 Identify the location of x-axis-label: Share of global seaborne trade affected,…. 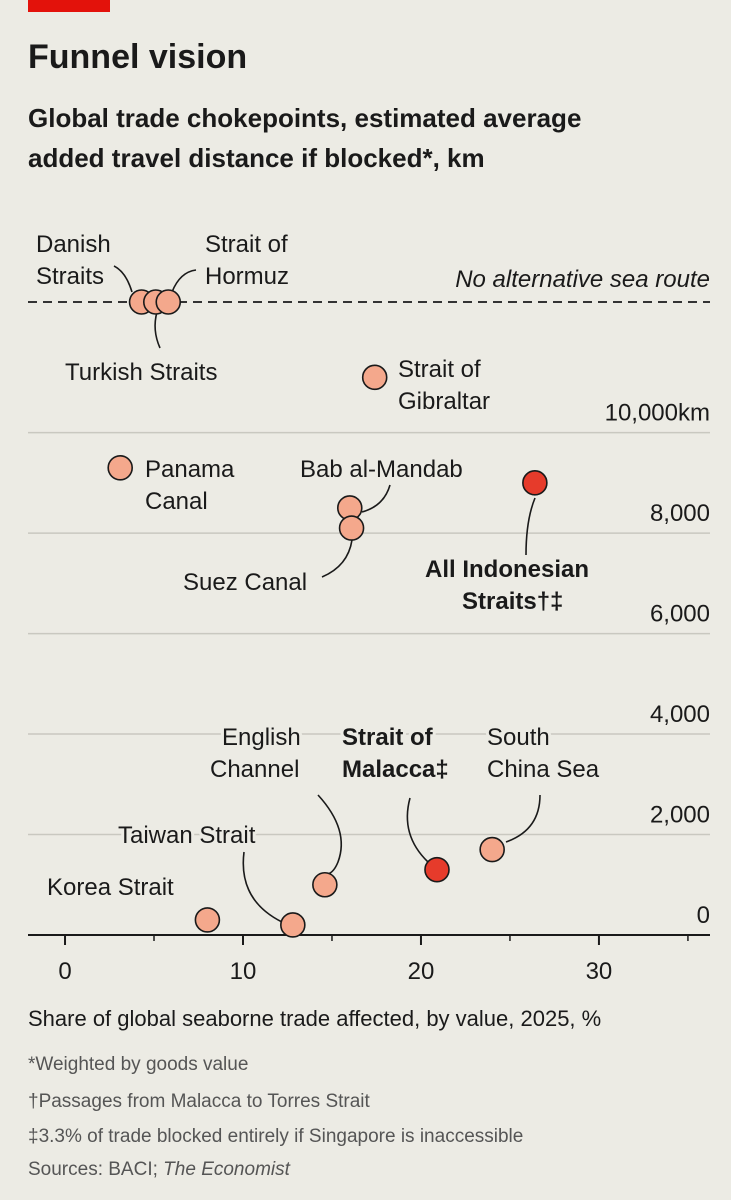
(314, 1018).